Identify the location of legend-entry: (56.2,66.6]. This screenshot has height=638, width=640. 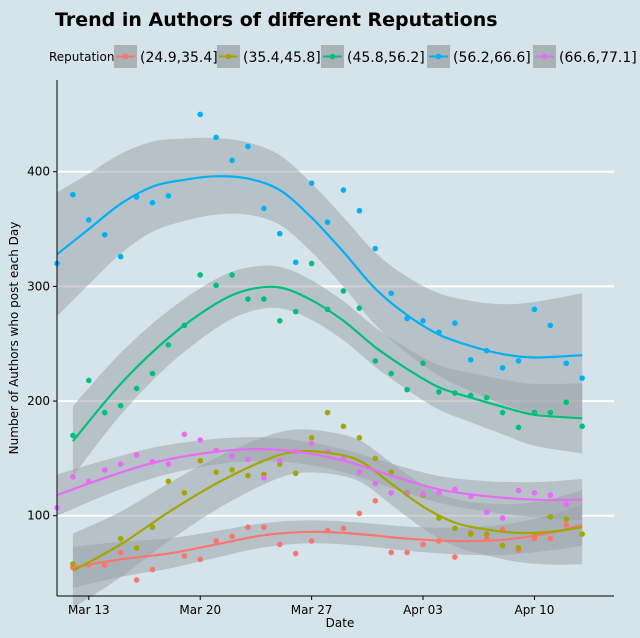
(479, 56).